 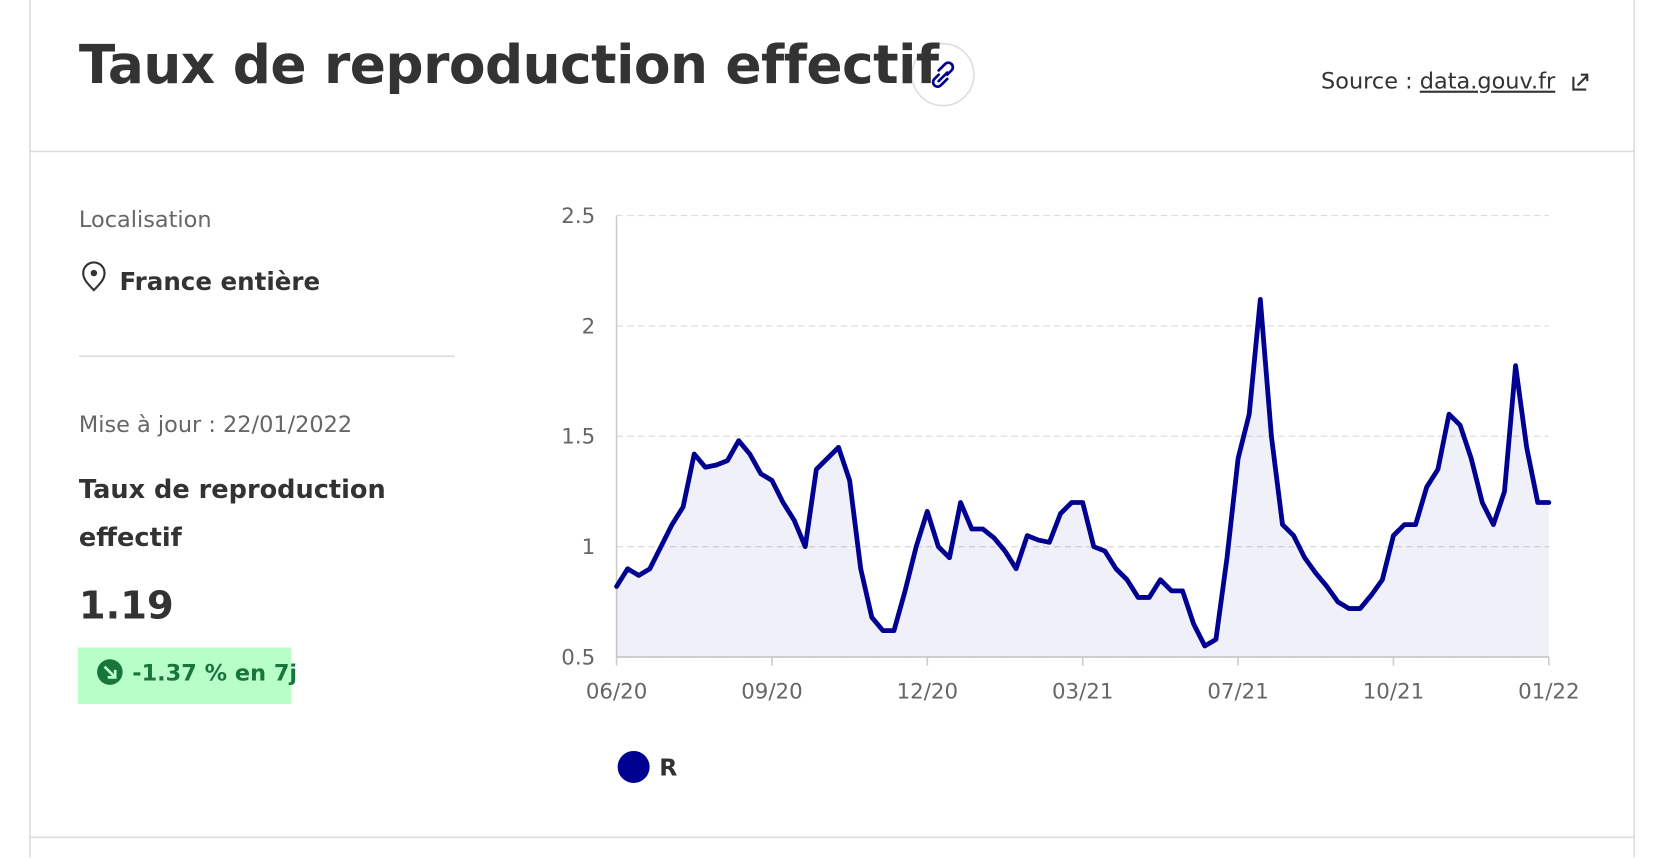 What do you see at coordinates (215, 424) in the screenshot?
I see `updated: Mise à jour : 22/01/2022` at bounding box center [215, 424].